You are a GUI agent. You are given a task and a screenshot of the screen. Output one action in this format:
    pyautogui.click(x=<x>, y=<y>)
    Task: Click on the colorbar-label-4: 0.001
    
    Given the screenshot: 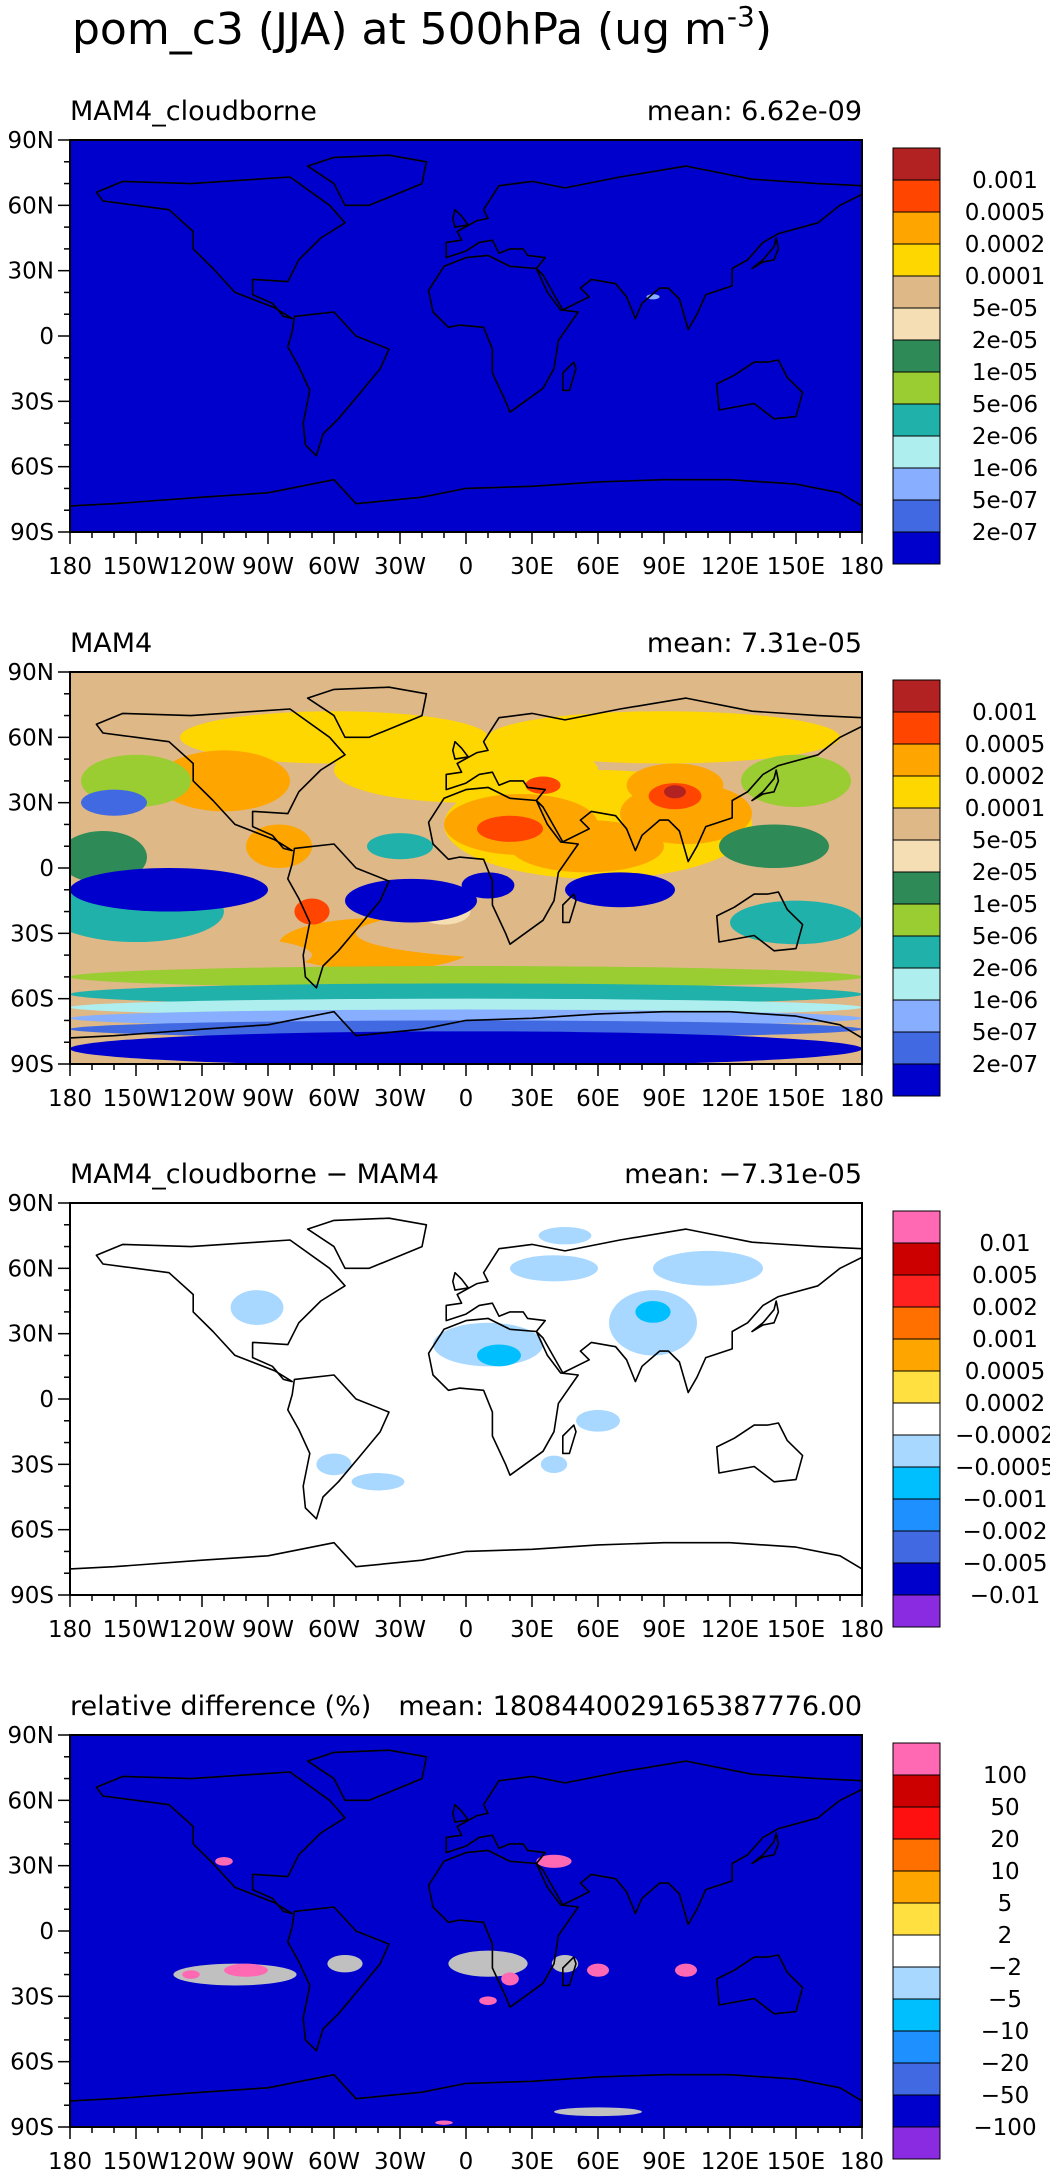 What is the action you would take?
    pyautogui.click(x=1005, y=1340)
    